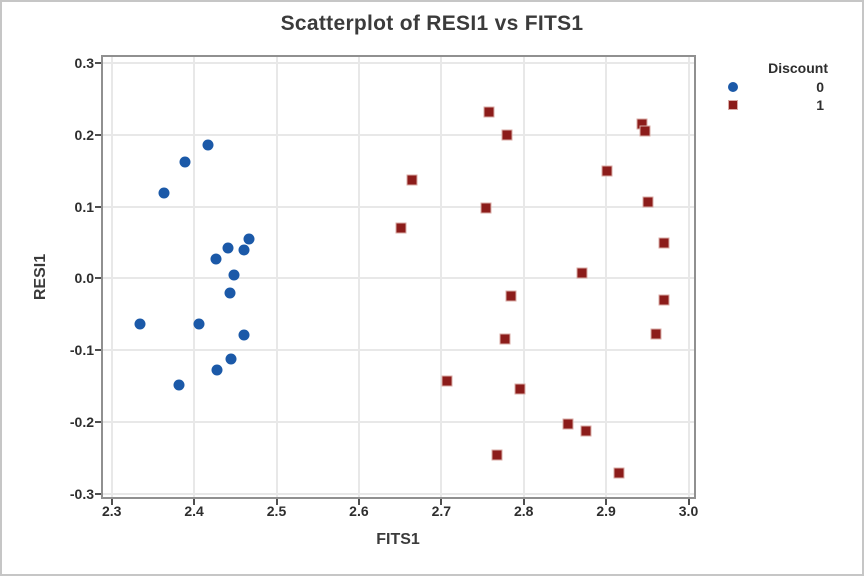 Image resolution: width=864 pixels, height=576 pixels. What do you see at coordinates (359, 511) in the screenshot?
I see `x-tick-label: 2.6` at bounding box center [359, 511].